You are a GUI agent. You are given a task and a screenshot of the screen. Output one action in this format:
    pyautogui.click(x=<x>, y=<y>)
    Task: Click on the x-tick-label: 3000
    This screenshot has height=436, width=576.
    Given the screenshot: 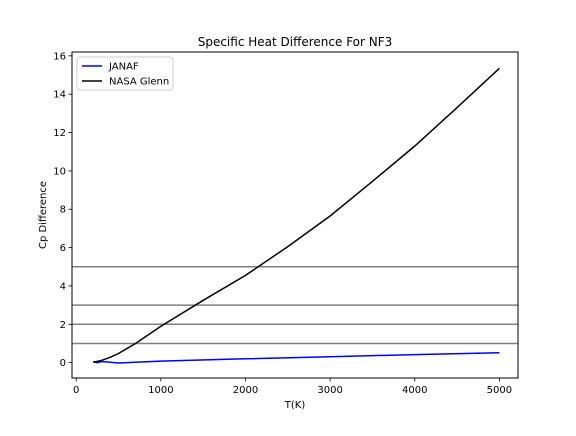 What is the action you would take?
    pyautogui.click(x=329, y=390)
    